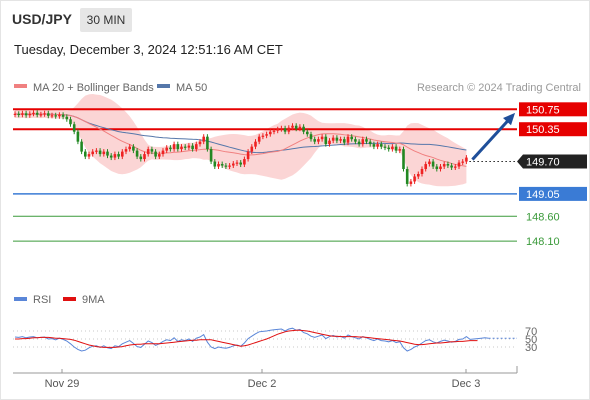 This screenshot has height=400, width=590. I want to click on current-price-label-box, so click(552, 161).